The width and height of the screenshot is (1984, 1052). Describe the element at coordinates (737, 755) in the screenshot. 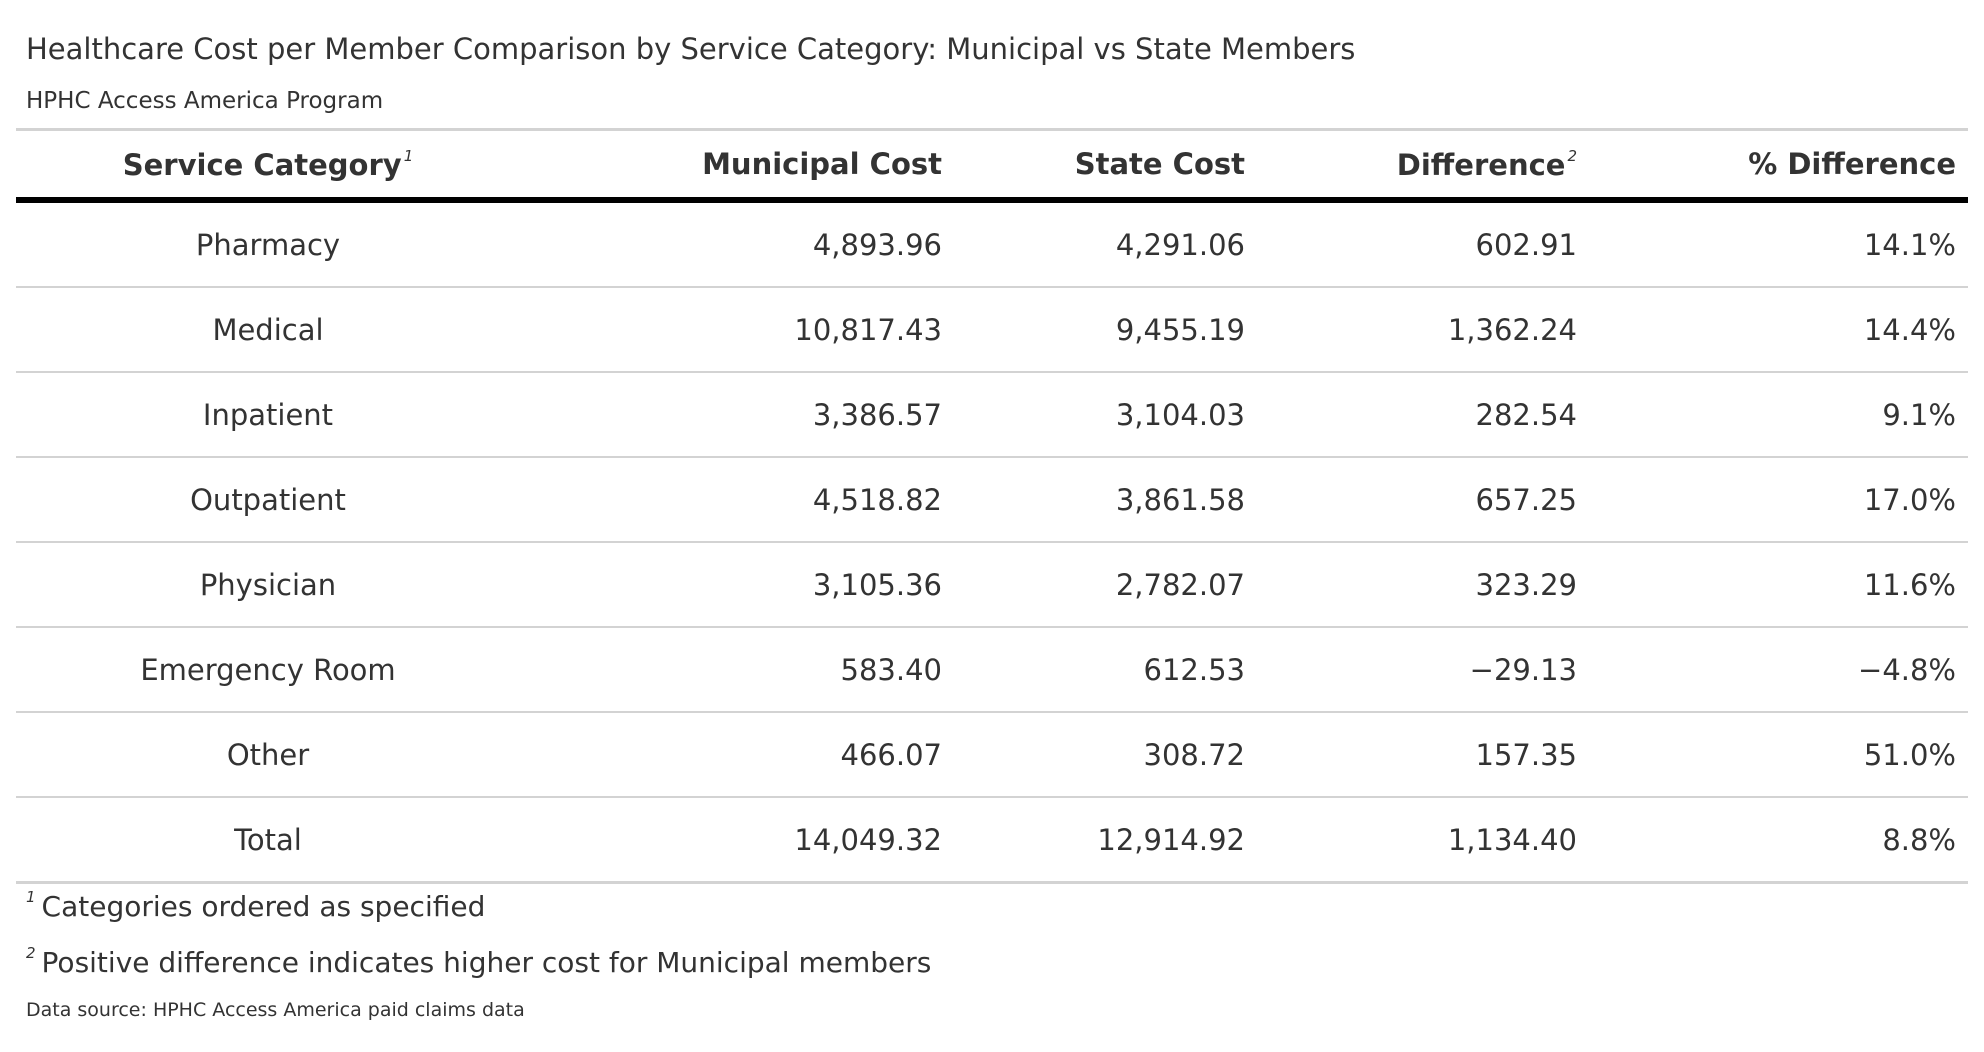

I see `value-cell: 466.07` at that location.